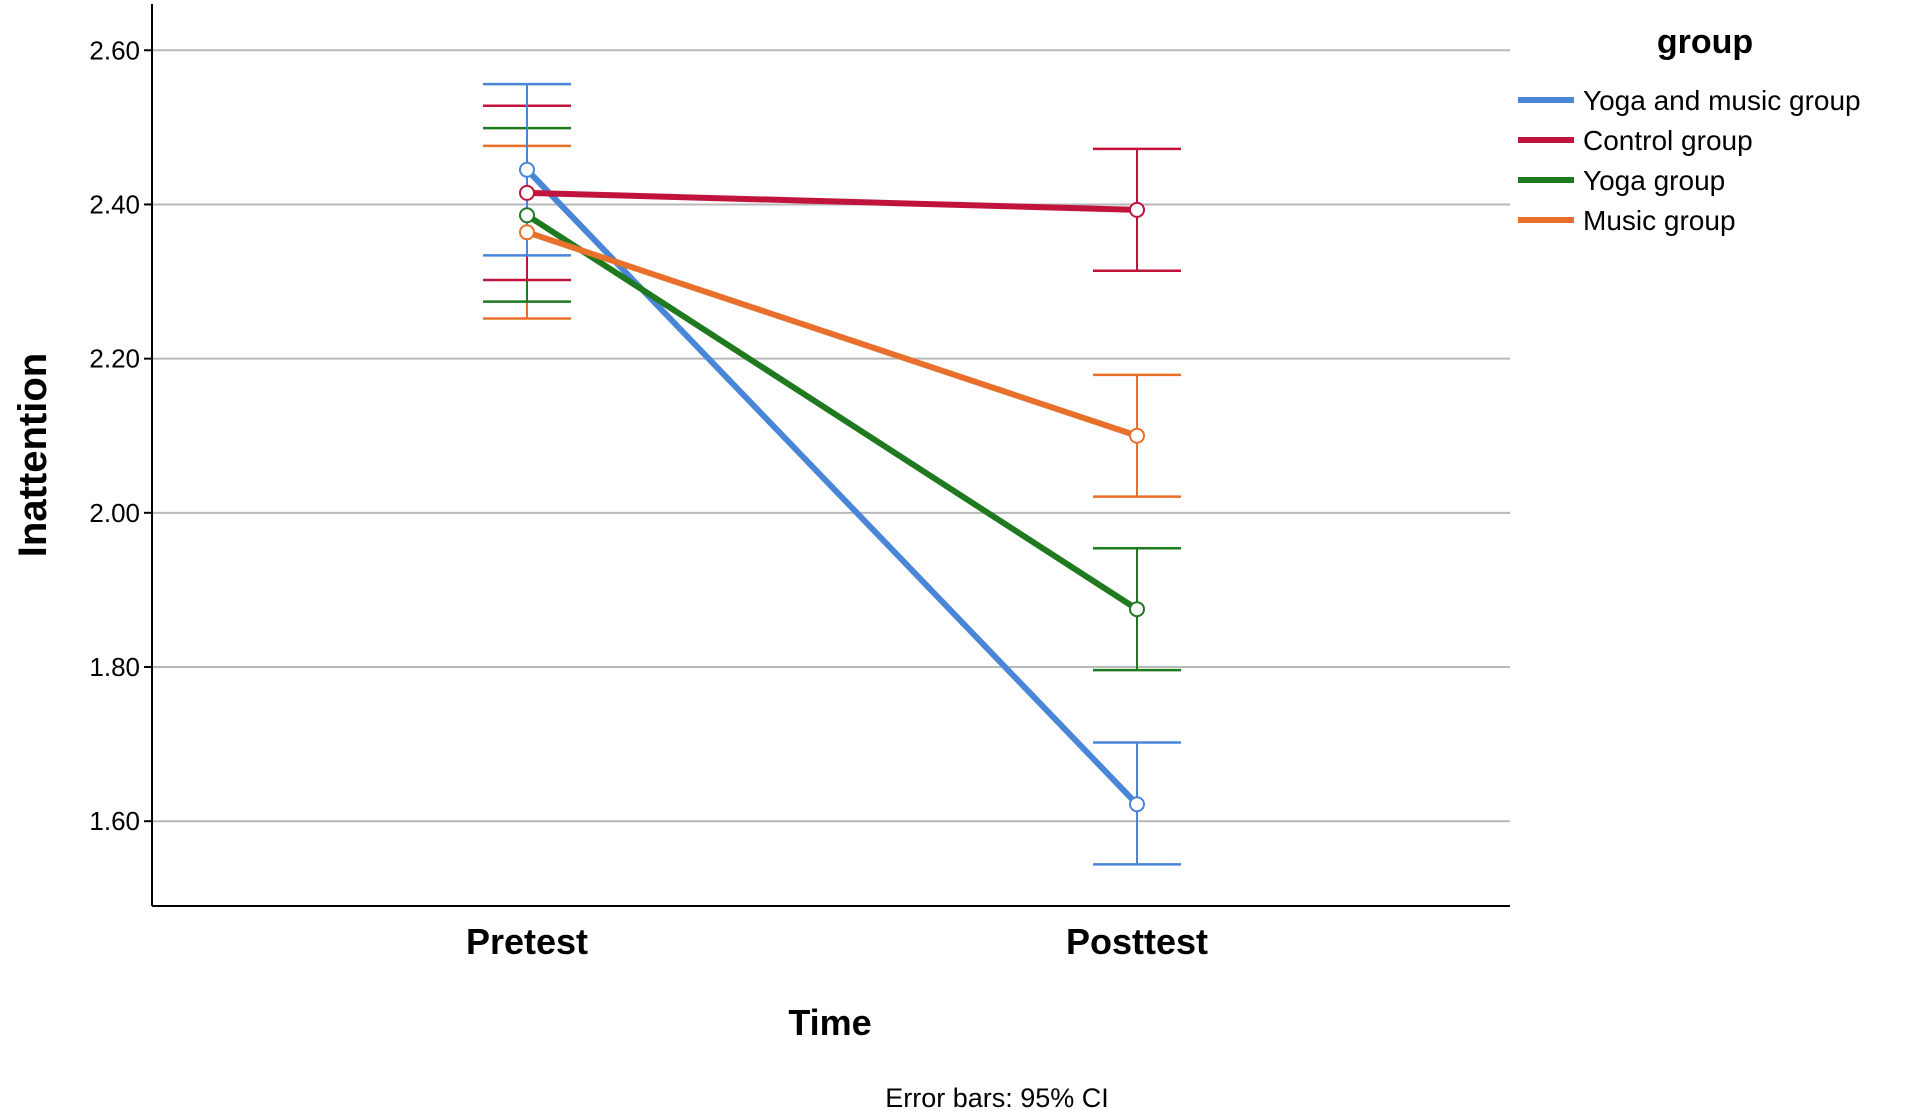  Describe the element at coordinates (114, 513) in the screenshot. I see `y-tick-label: 2.00` at that location.